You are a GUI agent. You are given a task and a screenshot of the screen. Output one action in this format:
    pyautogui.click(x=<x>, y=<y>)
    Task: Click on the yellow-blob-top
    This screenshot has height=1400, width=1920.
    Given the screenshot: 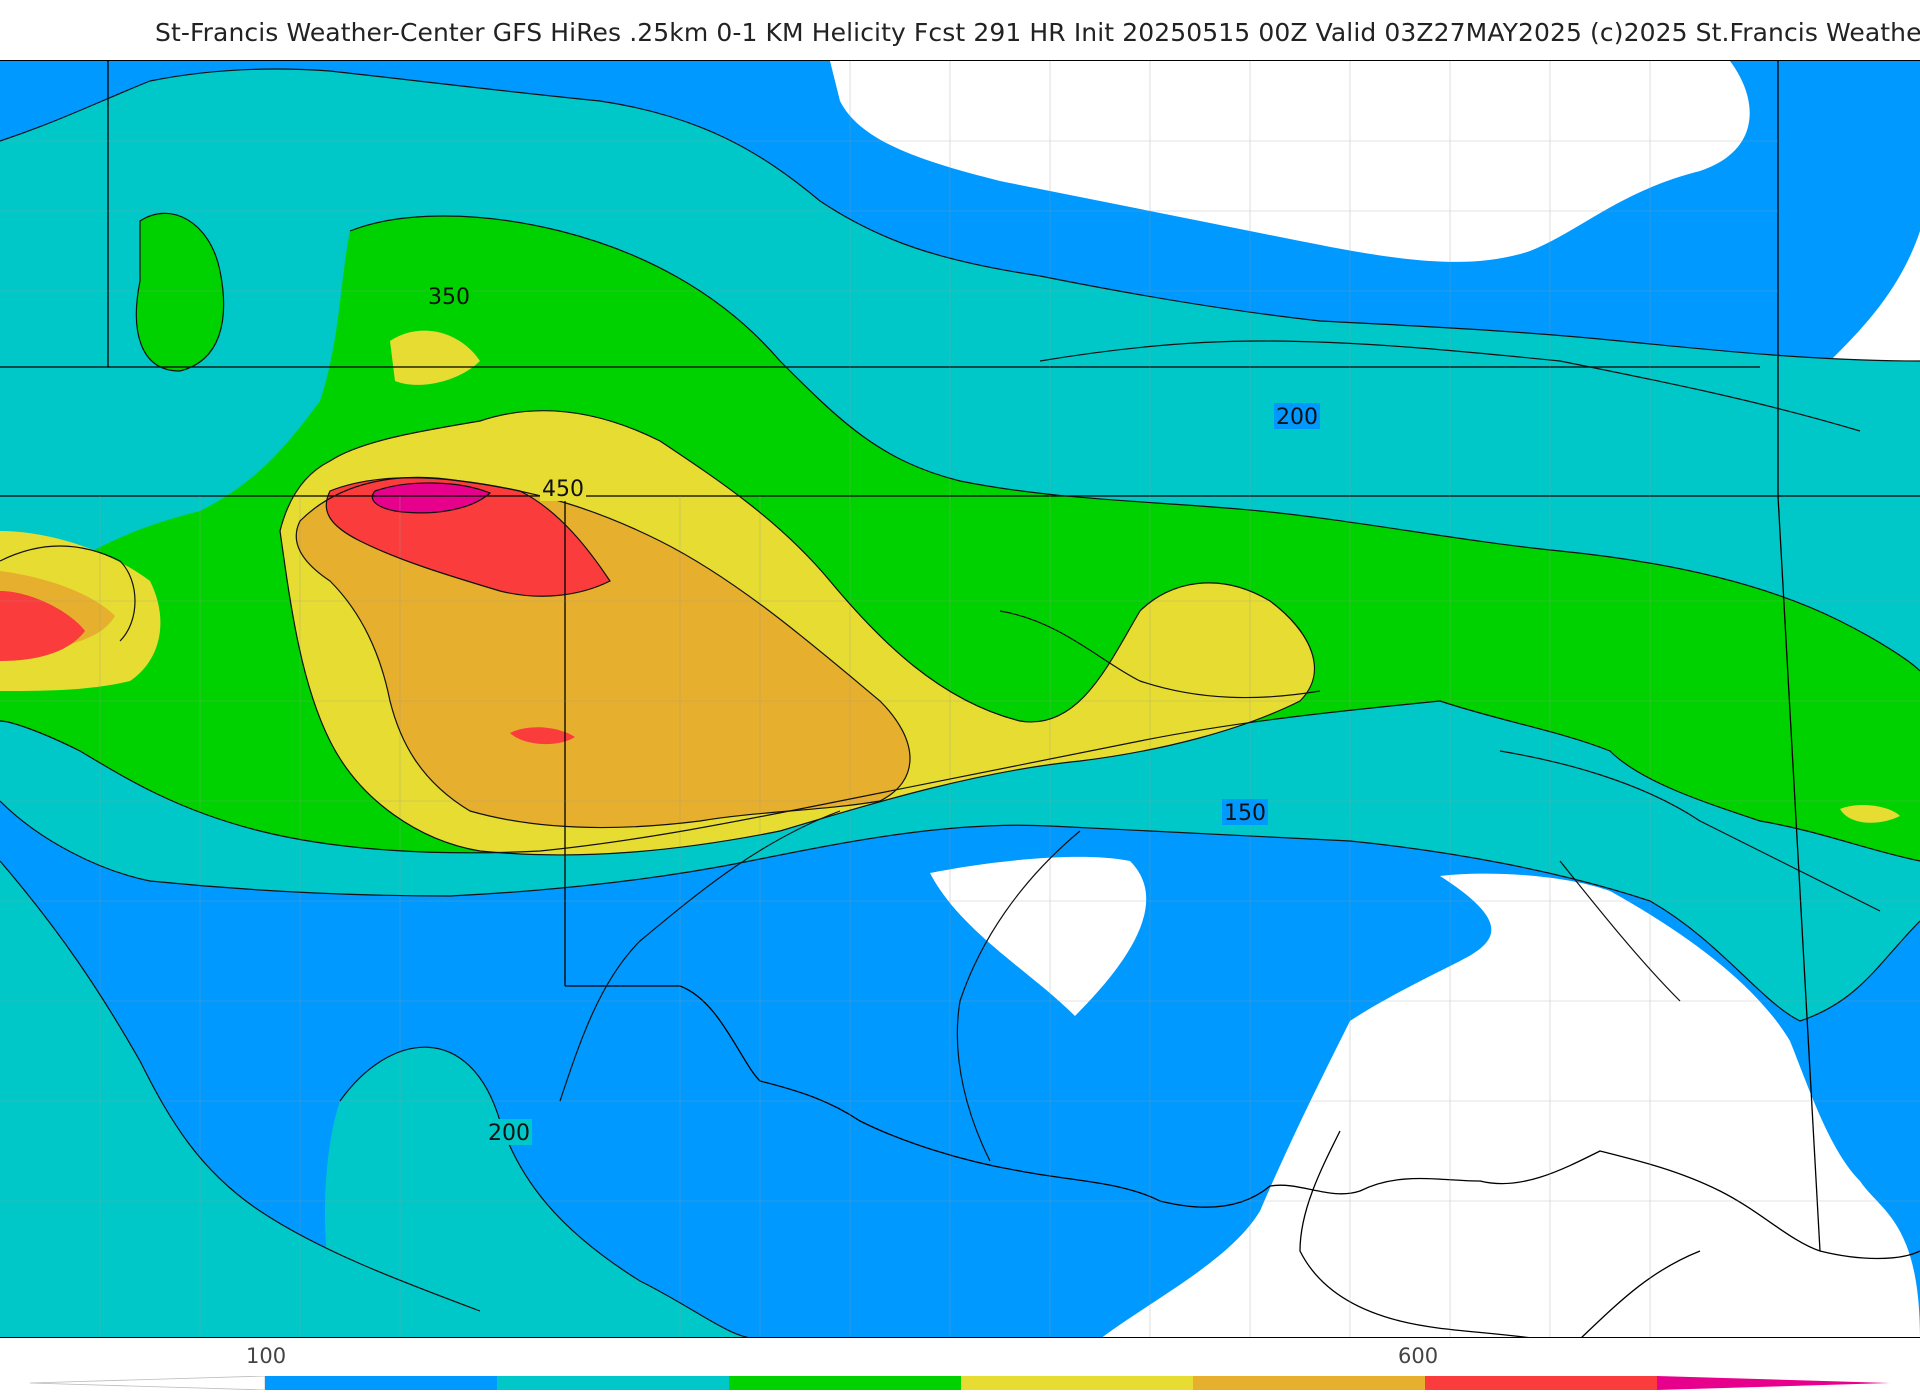 What is the action you would take?
    pyautogui.click(x=435, y=357)
    